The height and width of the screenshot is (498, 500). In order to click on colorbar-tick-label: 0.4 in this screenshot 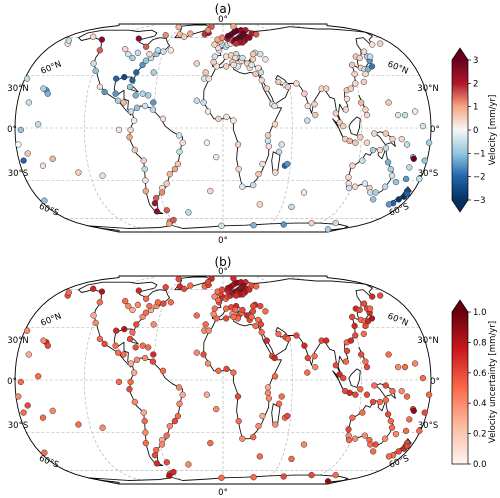, I will do `click(480, 404)`.